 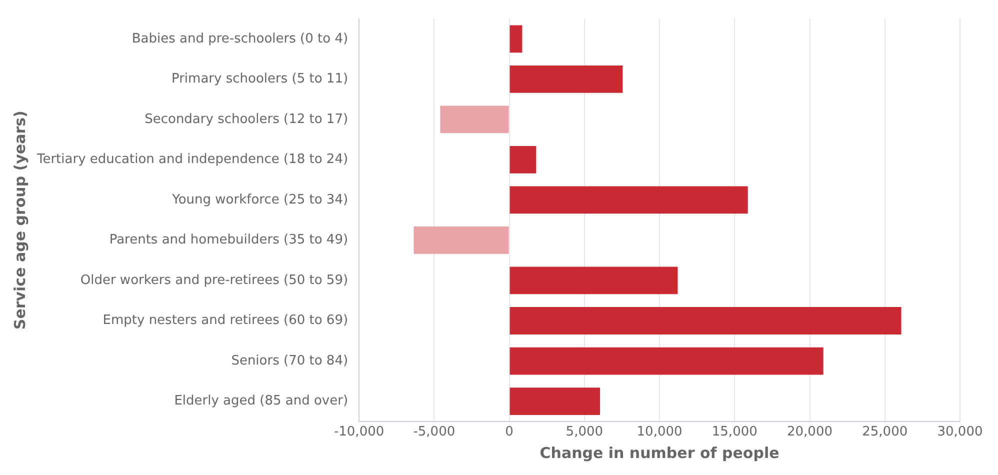 What do you see at coordinates (659, 432) in the screenshot?
I see `x-tick-label: 10,000` at bounding box center [659, 432].